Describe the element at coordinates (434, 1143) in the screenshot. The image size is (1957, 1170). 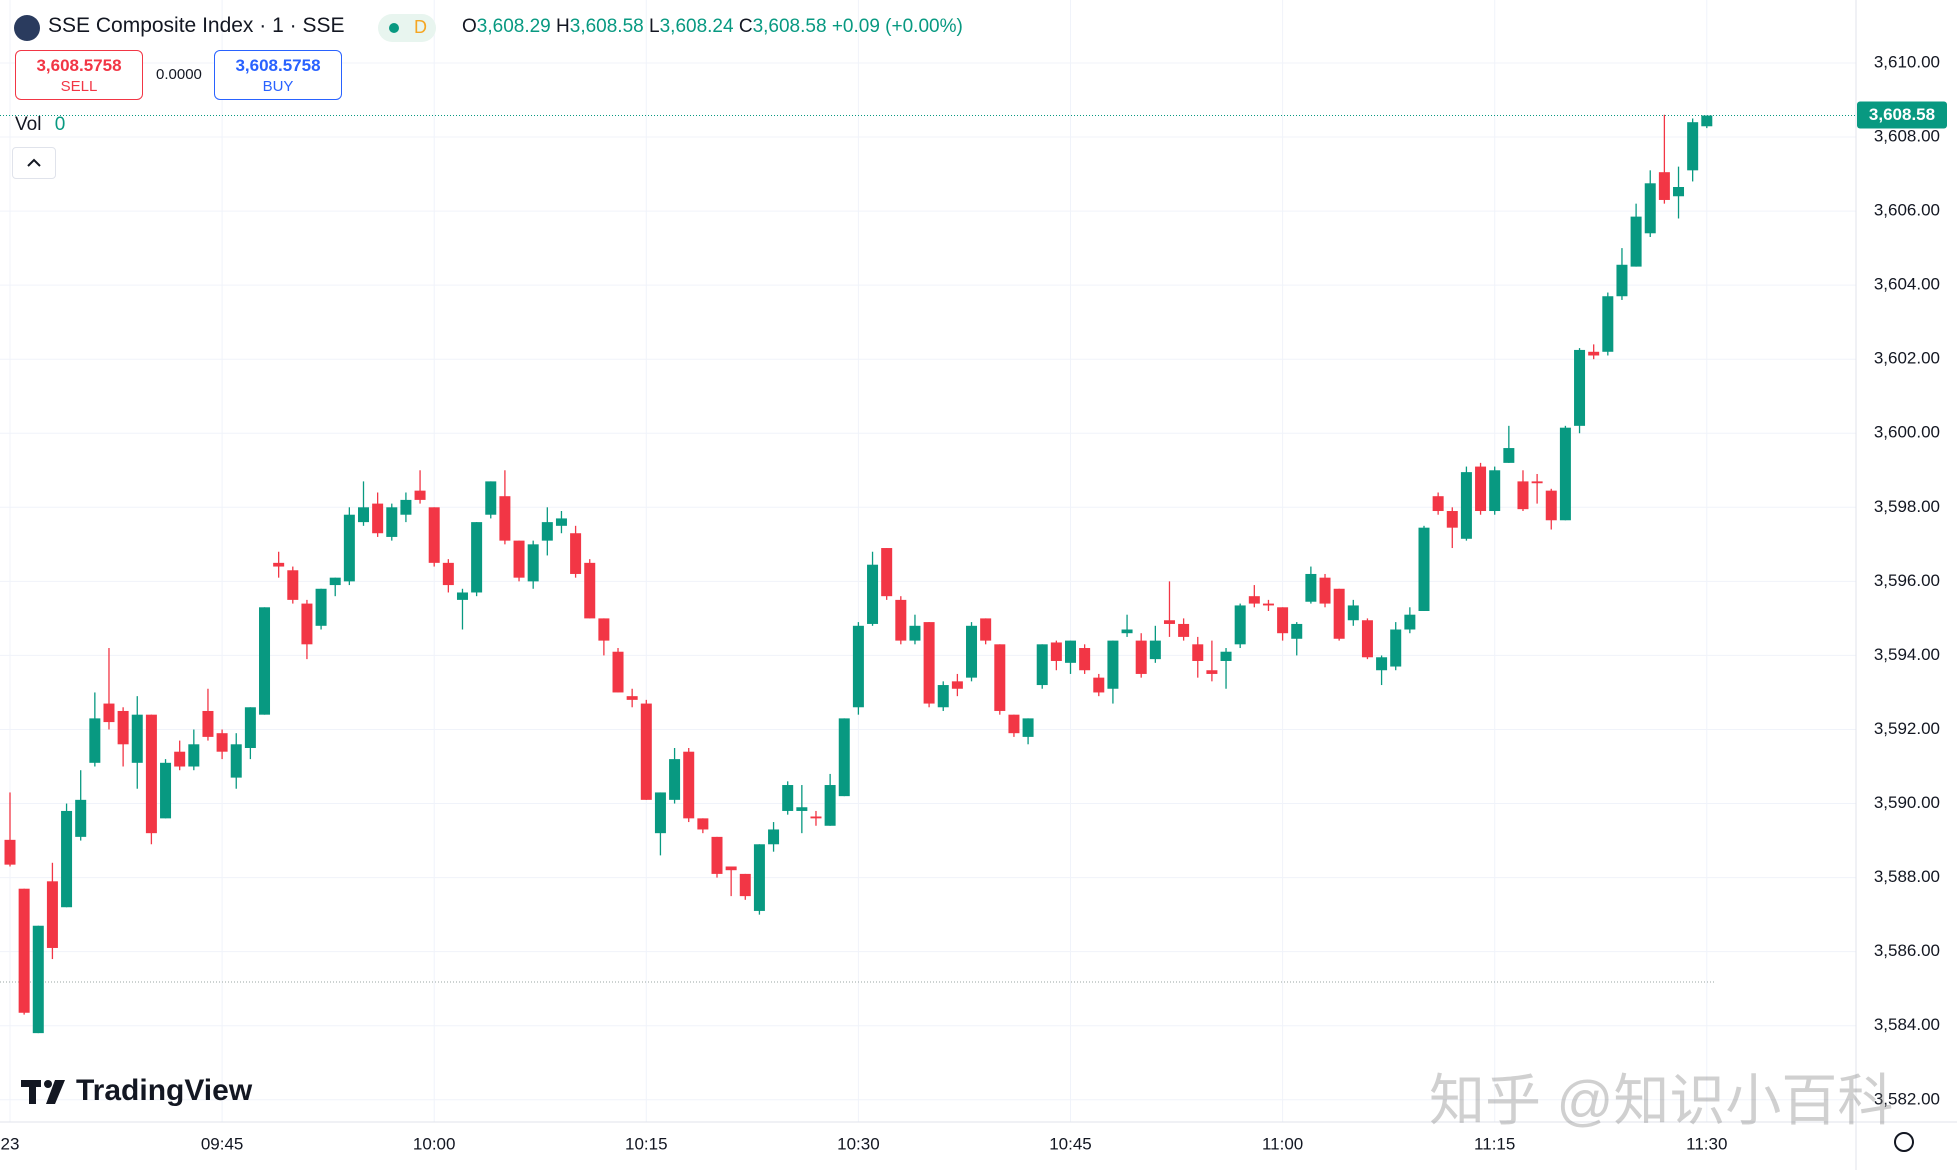
I see `x-tick-label: 10:00` at that location.